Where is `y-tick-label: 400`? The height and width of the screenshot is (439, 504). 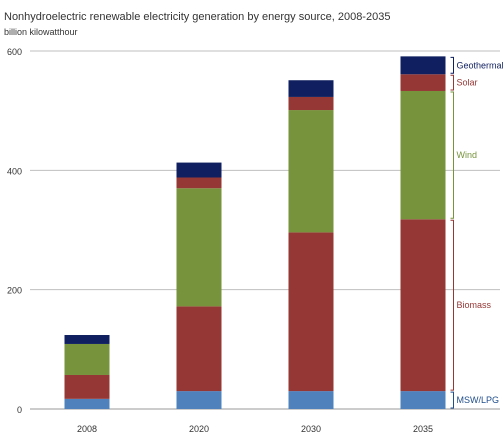
y-tick-label: 400 is located at coordinates (14, 171).